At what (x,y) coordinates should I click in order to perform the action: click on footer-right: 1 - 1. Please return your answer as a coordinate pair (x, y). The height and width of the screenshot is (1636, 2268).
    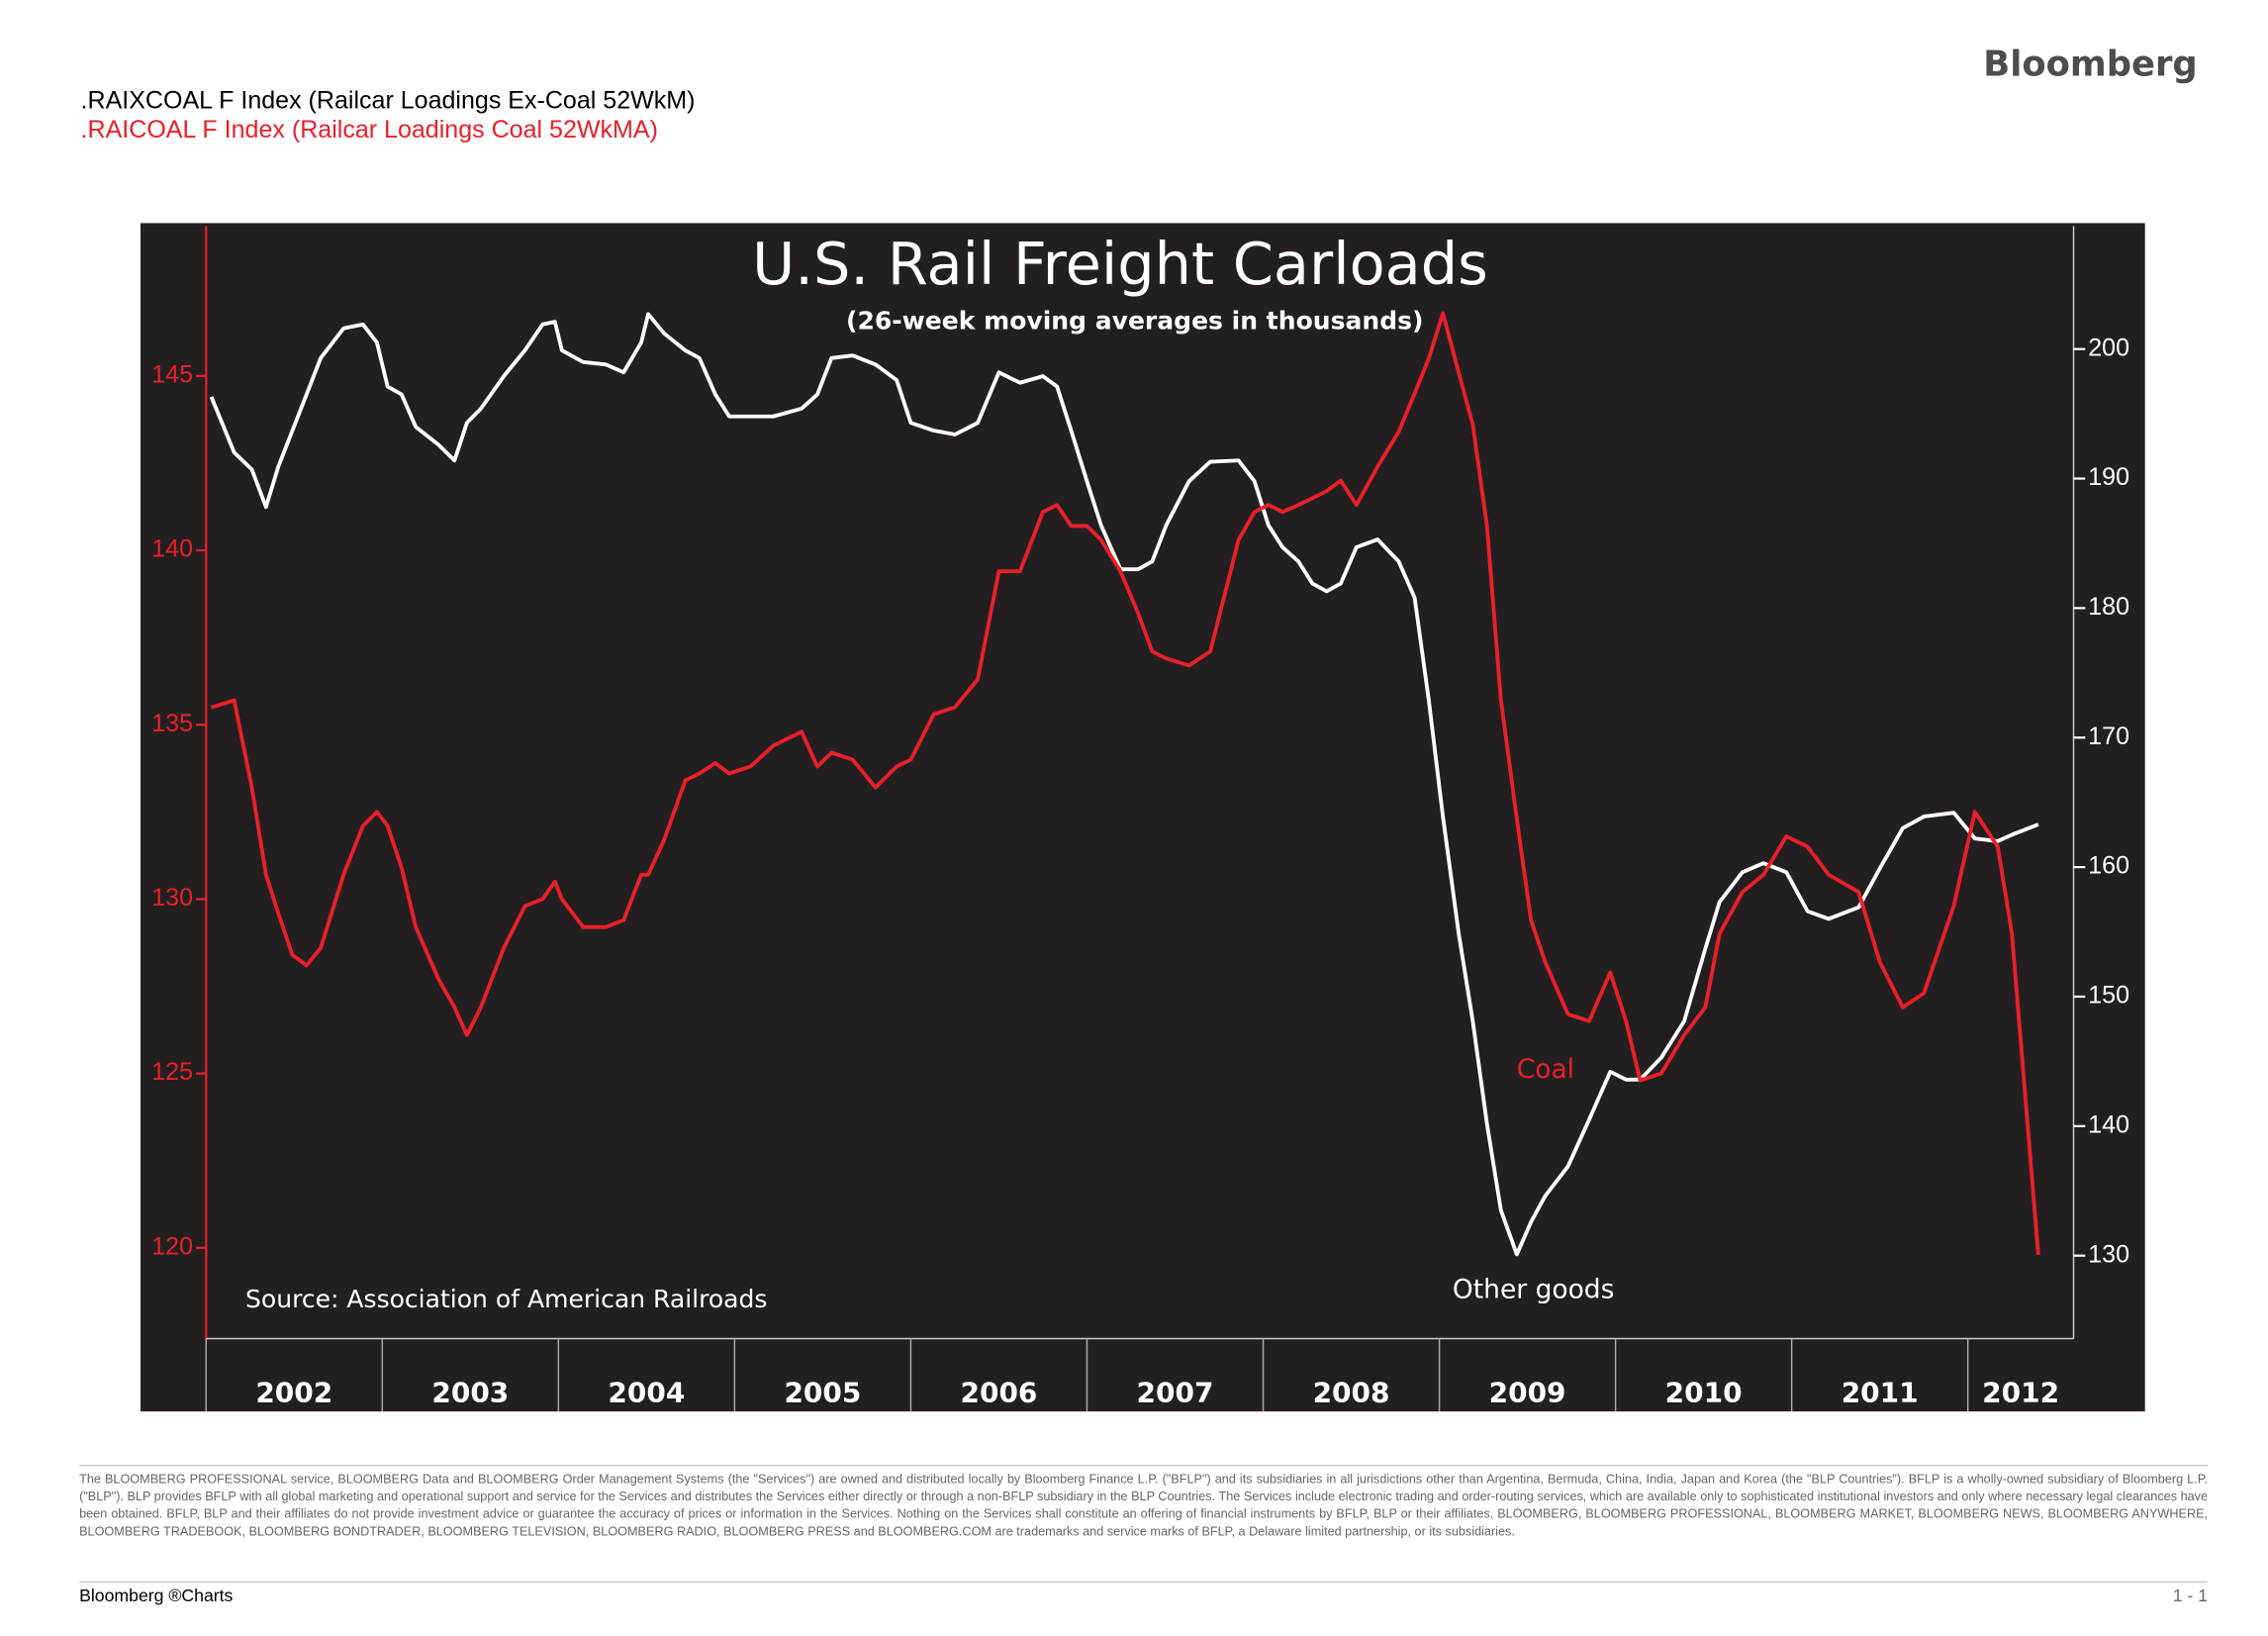
    Looking at the image, I should click on (2190, 1595).